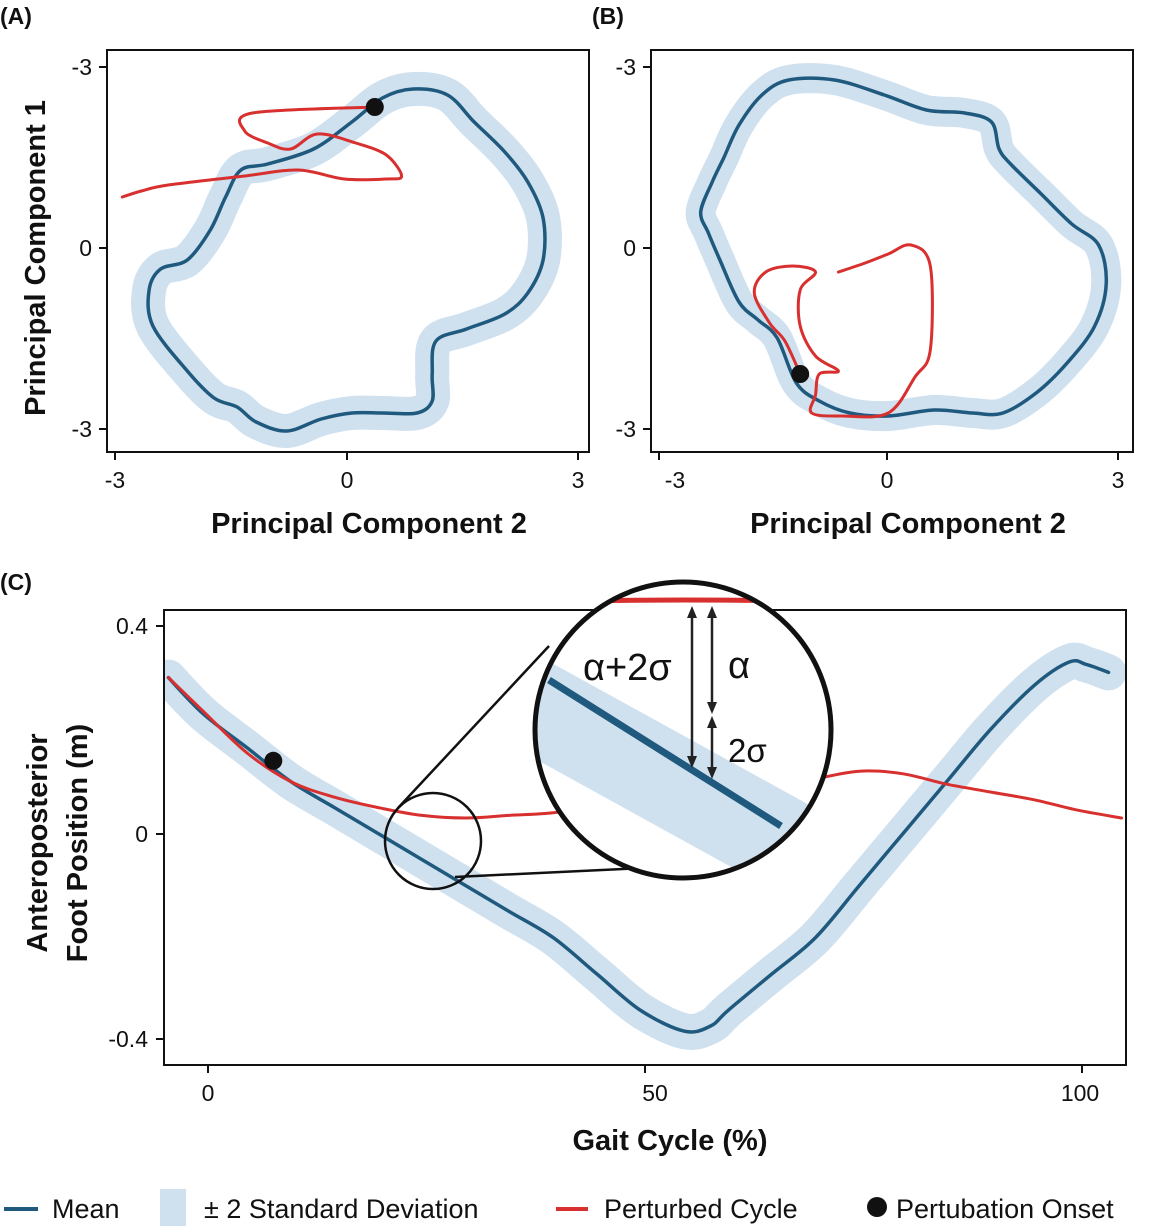  What do you see at coordinates (701, 1209) in the screenshot?
I see `legend-perturbed-label: Perturbed Cycle` at bounding box center [701, 1209].